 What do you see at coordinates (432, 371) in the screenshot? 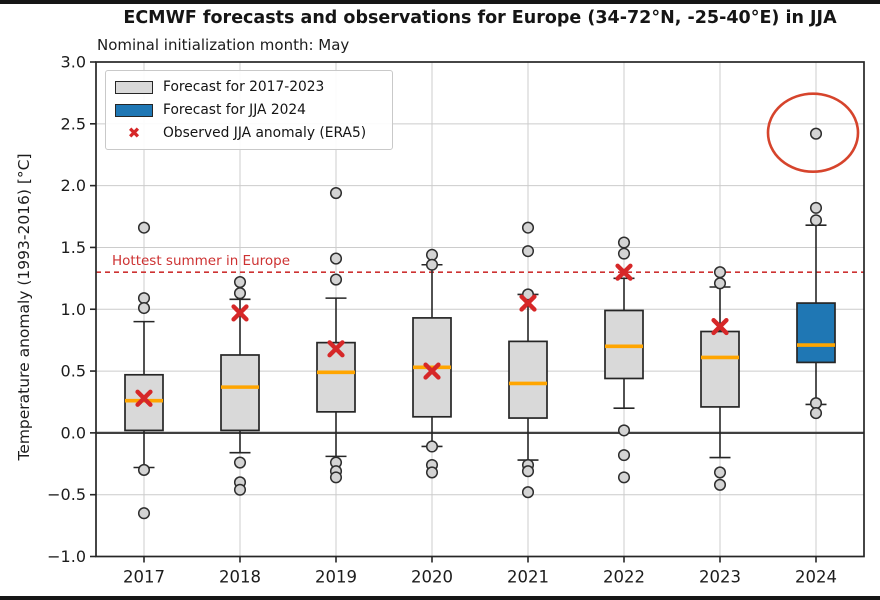
I see `observed-x-2020` at bounding box center [432, 371].